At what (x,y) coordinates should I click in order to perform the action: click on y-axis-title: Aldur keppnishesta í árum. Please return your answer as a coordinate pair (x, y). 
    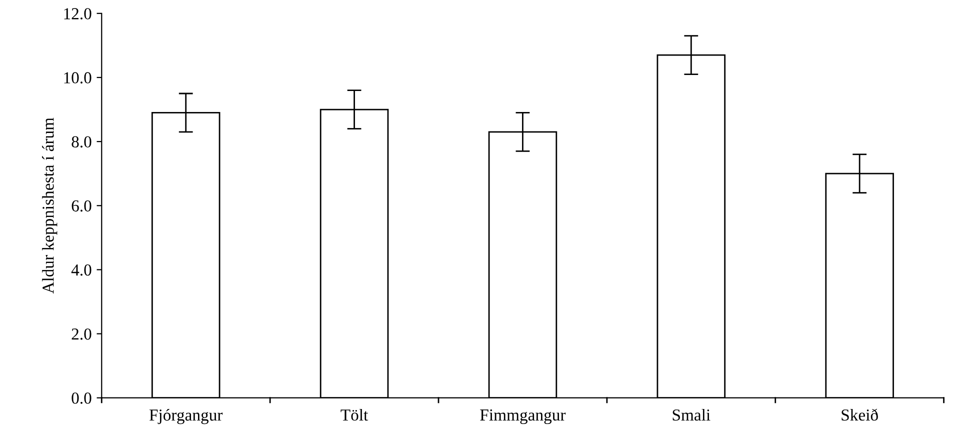
    Looking at the image, I should click on (50, 206).